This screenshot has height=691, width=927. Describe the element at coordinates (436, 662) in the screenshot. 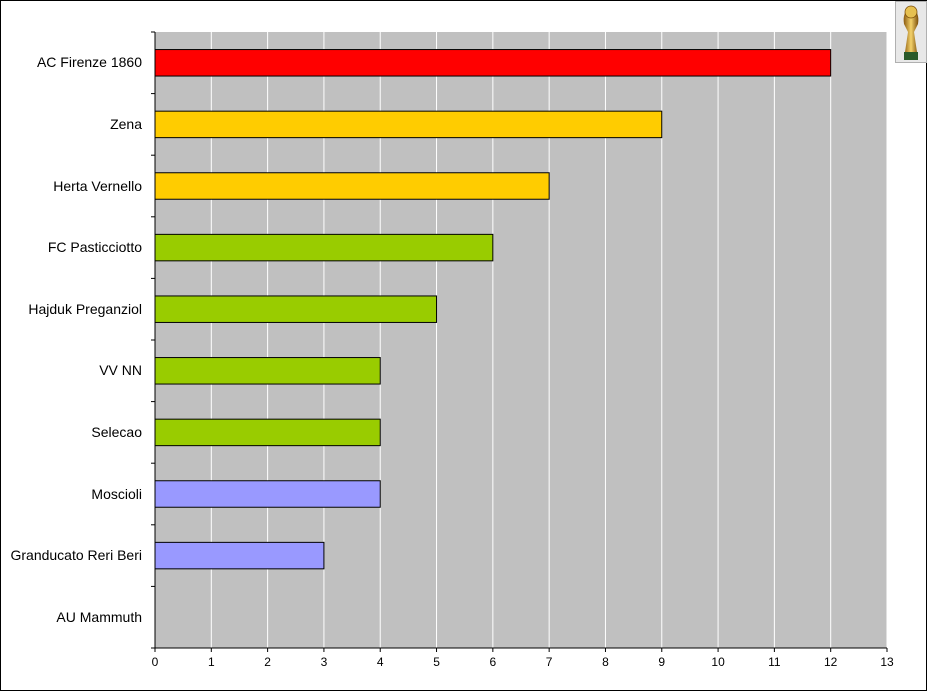

I see `x-tick-label: 5` at that location.